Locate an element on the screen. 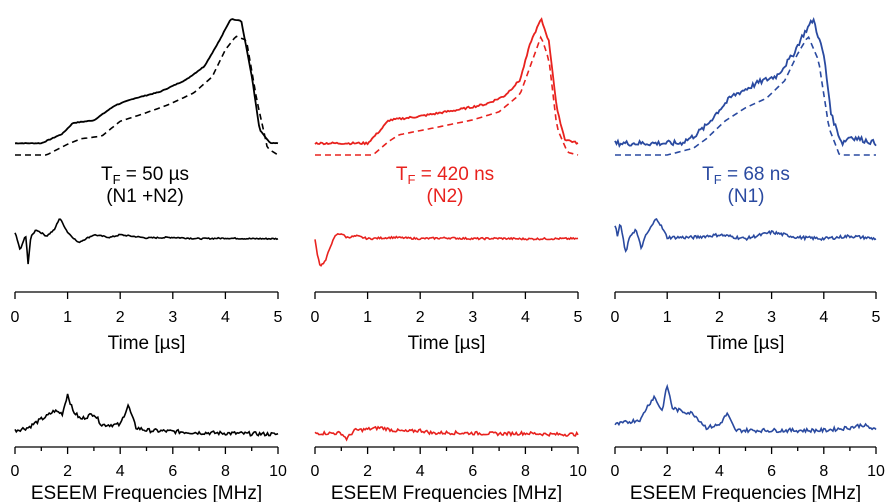 The height and width of the screenshot is (502, 885). col1-time-tick-label-0: 0 is located at coordinates (15, 317).